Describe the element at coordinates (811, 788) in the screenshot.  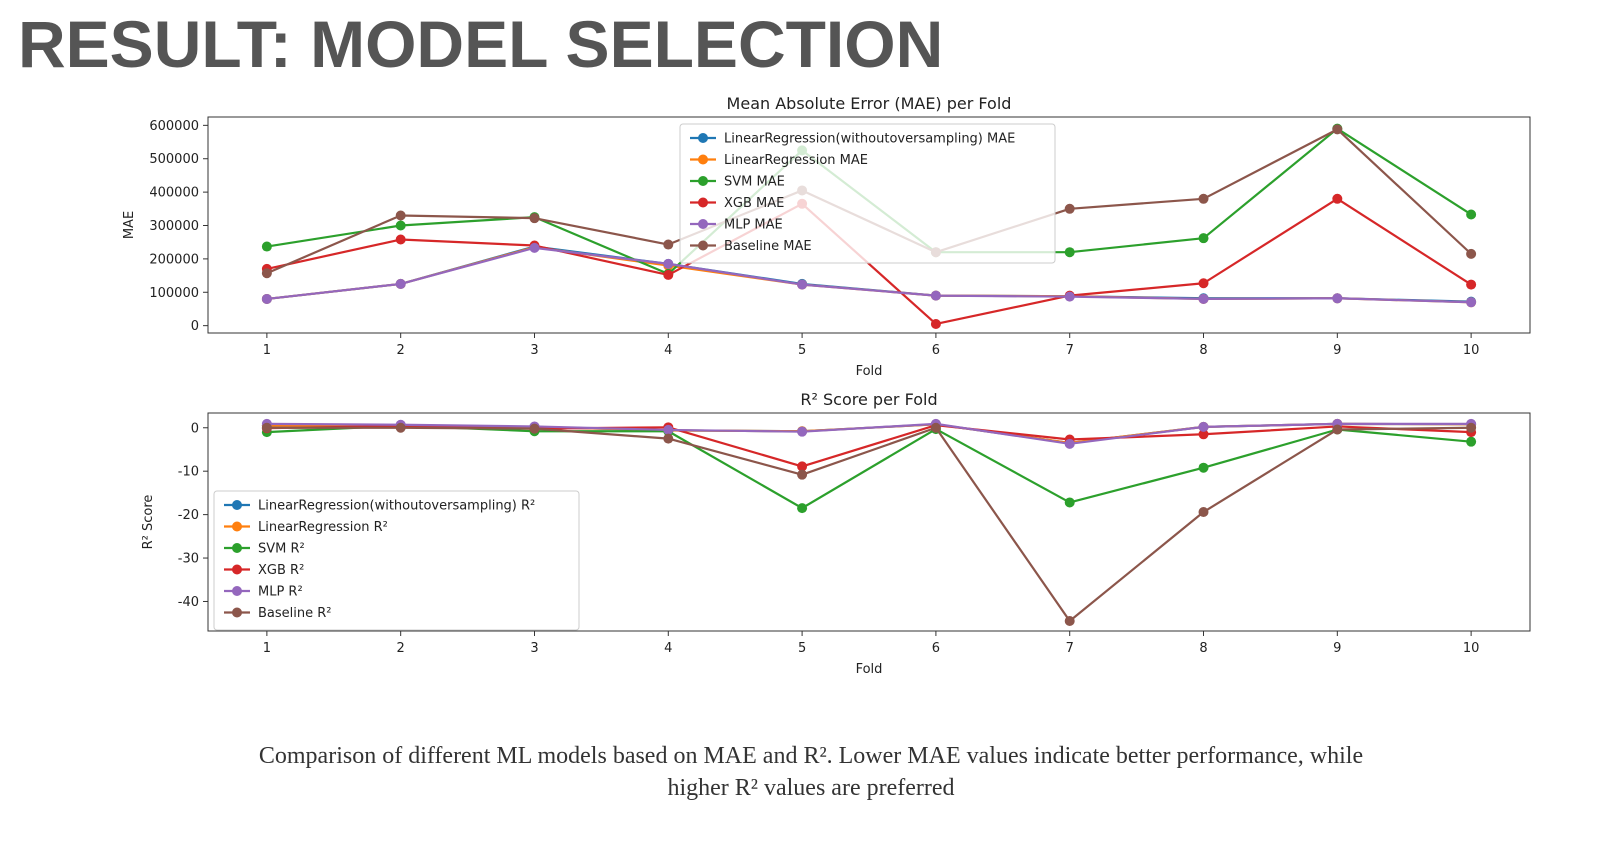
I see `caption-line-2: higher R² values are preferred` at that location.